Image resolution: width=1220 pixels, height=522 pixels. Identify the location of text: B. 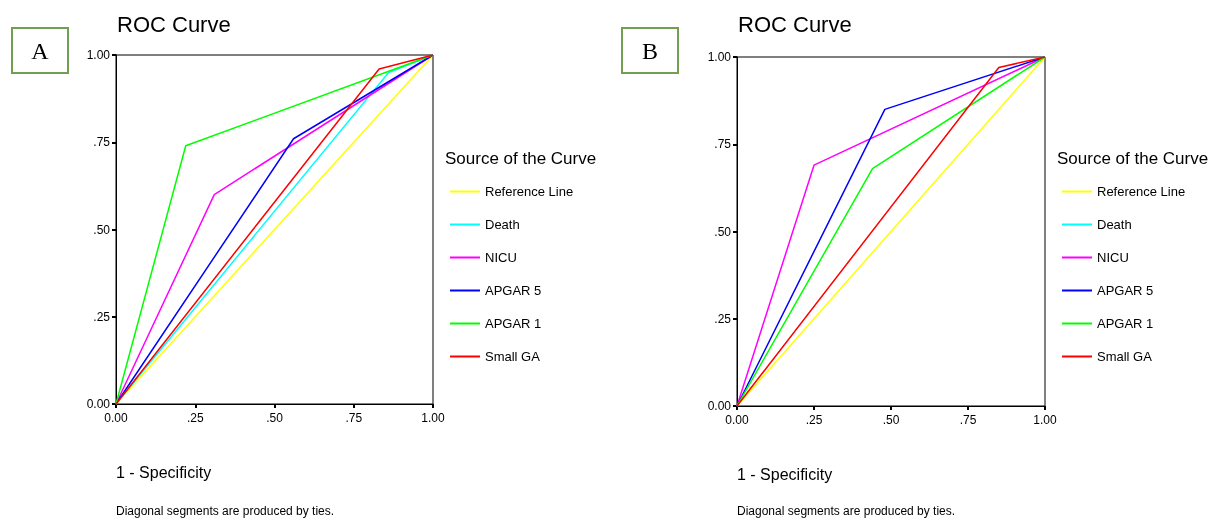
(650, 51).